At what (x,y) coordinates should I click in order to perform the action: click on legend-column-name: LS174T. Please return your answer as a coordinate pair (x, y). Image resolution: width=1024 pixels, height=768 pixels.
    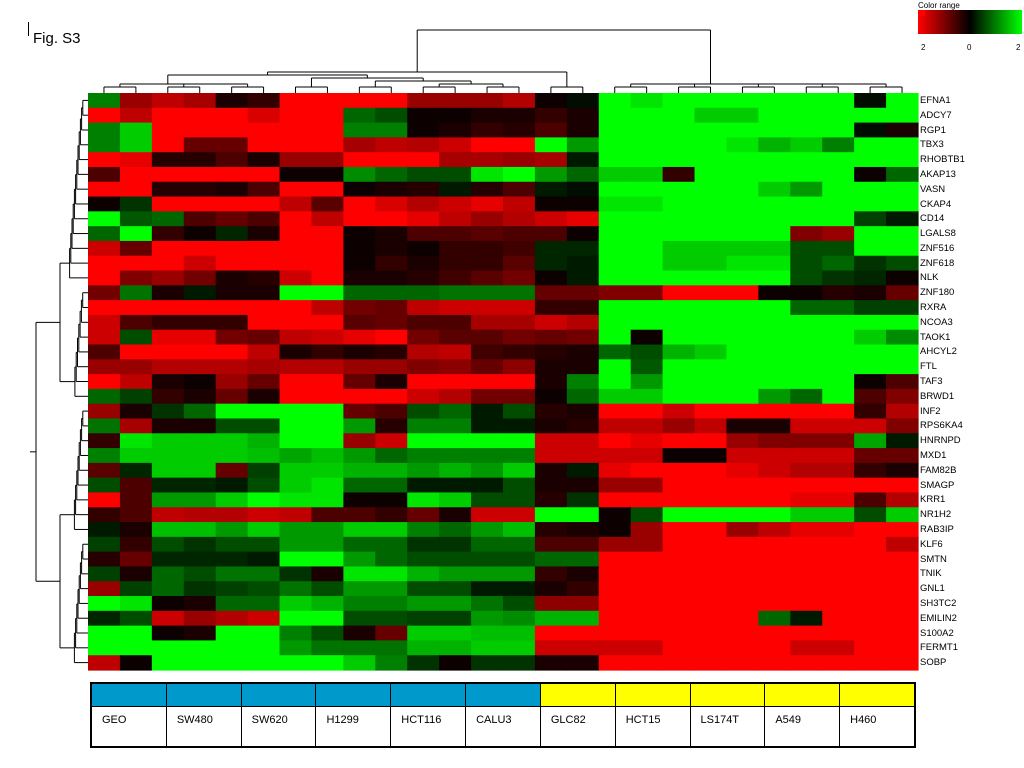
    Looking at the image, I should click on (720, 720).